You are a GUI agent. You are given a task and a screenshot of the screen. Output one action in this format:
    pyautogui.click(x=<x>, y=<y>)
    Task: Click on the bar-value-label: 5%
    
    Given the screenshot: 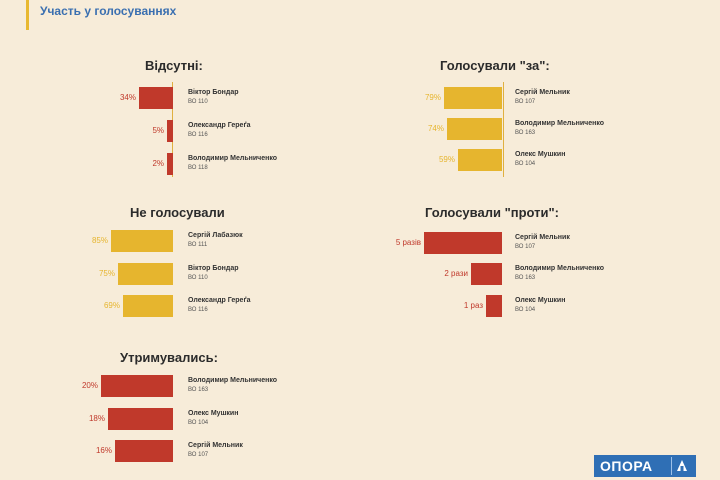 What is the action you would take?
    pyautogui.click(x=158, y=130)
    